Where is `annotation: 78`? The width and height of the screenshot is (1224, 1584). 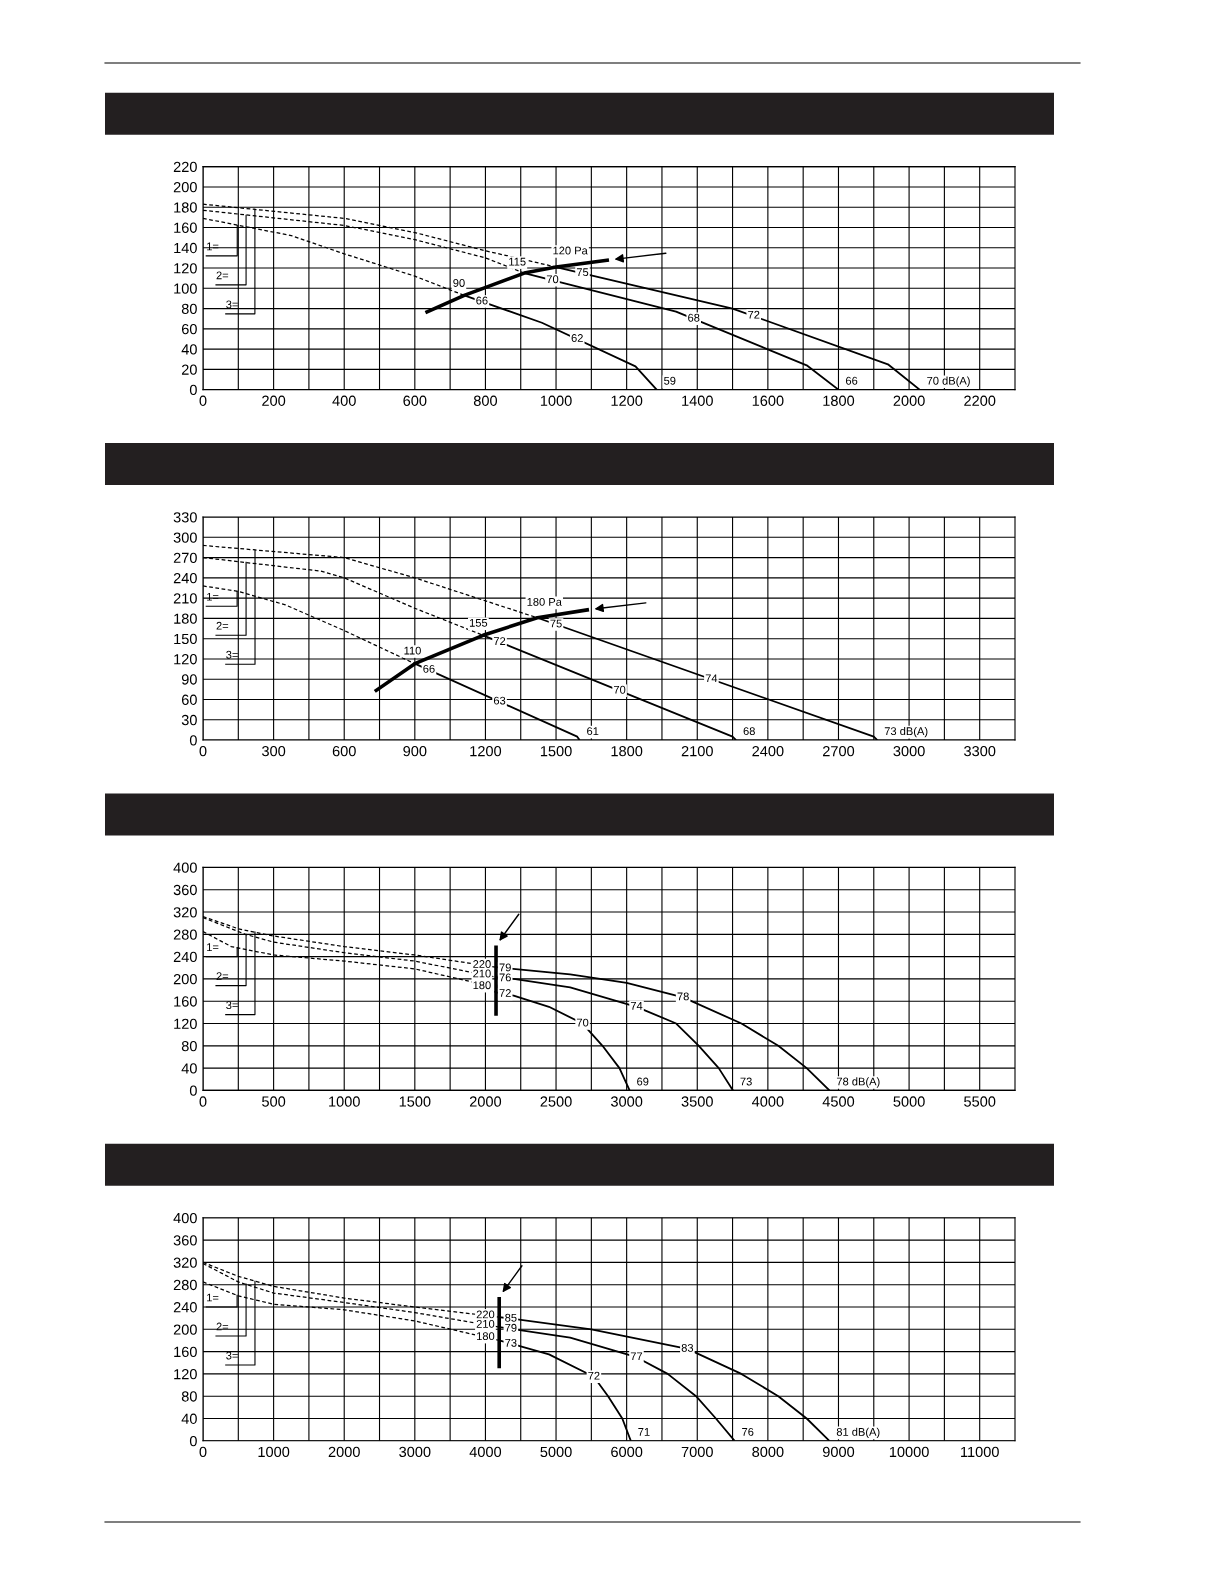 annotation: 78 is located at coordinates (683, 996).